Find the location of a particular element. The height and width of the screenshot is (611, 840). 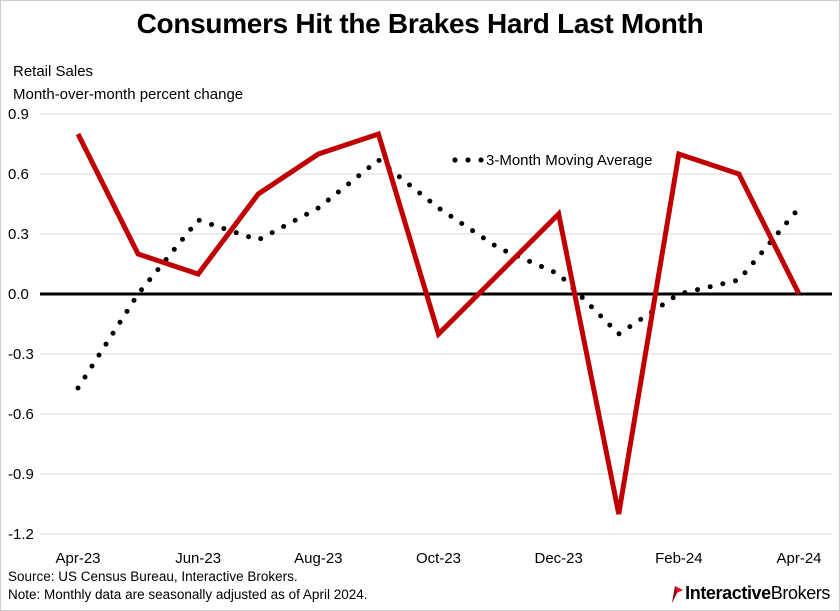

x-tick-label: Aug-23 is located at coordinates (318, 558).